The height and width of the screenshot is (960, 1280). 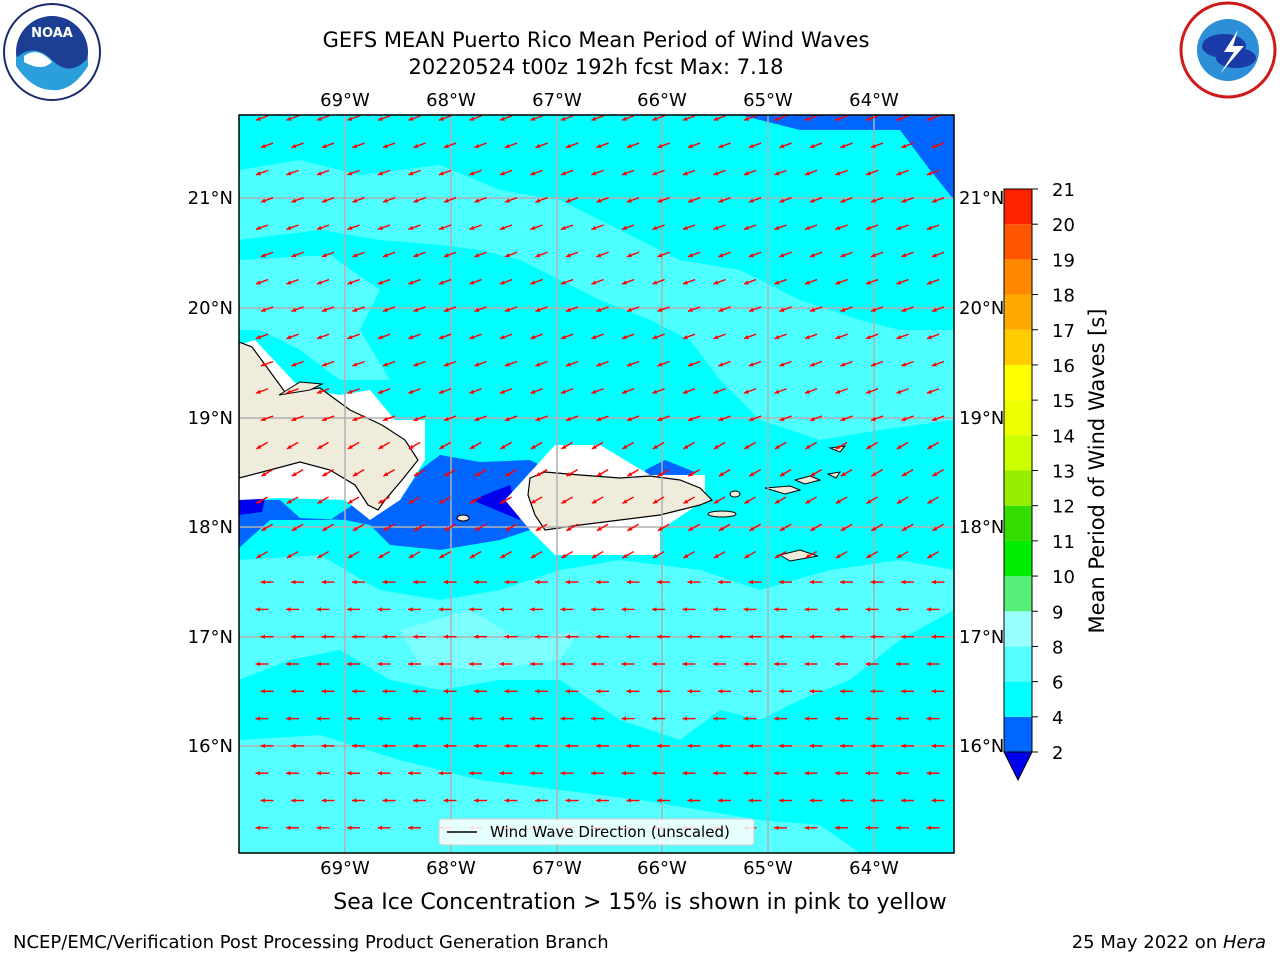 What do you see at coordinates (609, 100) in the screenshot?
I see `lon-labels-top: 69°W 68°W 67°W 66°W 65°W 64°W` at bounding box center [609, 100].